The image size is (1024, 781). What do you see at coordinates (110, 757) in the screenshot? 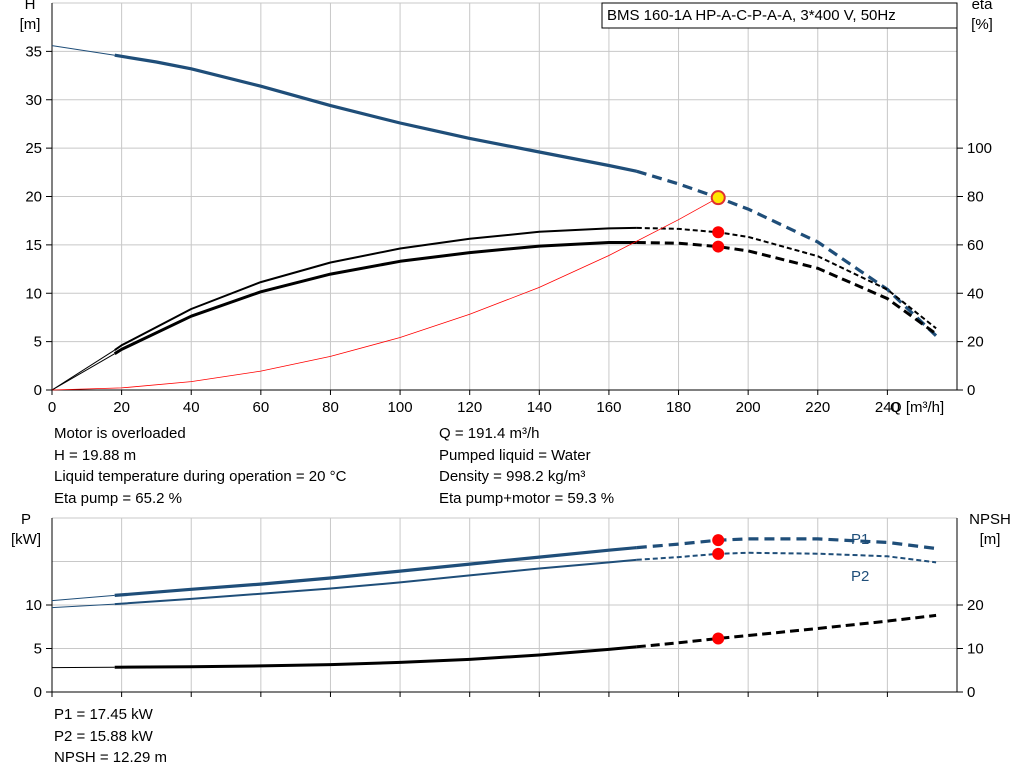
I see `info-npsh: NPSH = 12.29 m` at bounding box center [110, 757].